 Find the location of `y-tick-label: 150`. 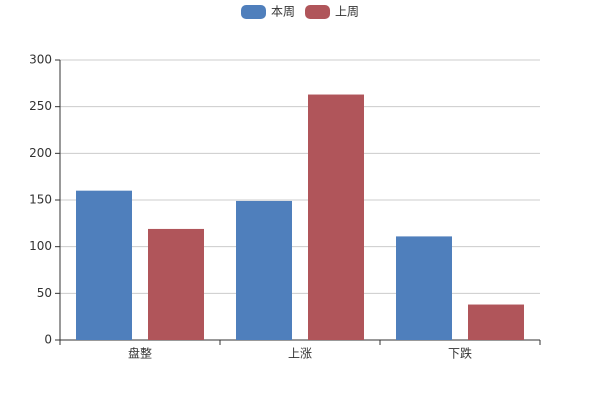

y-tick-label: 150 is located at coordinates (40, 200).